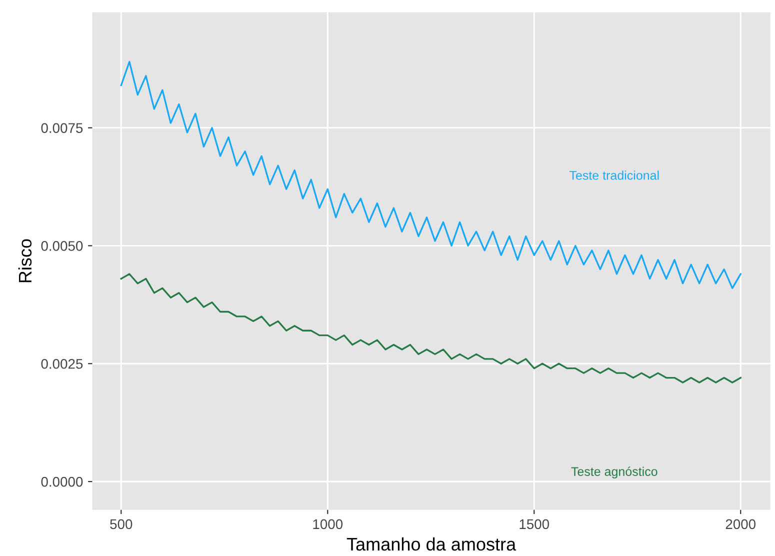 Image resolution: width=775 pixels, height=556 pixels. What do you see at coordinates (62, 246) in the screenshot?
I see `y-tick-label: 0.0050` at bounding box center [62, 246].